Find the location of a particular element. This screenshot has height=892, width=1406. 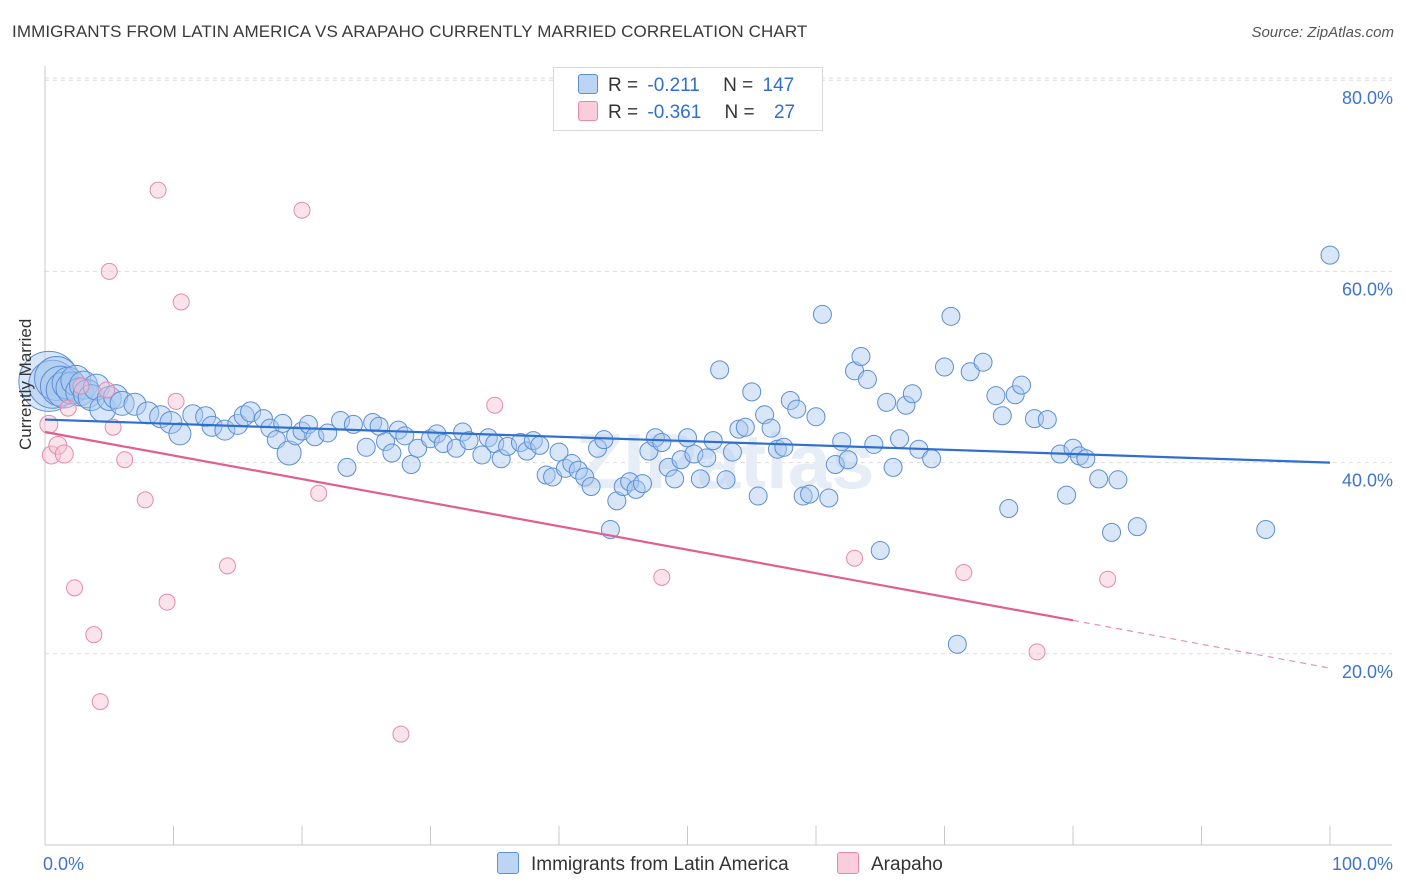

legend-n-label: N = is located at coordinates (738, 85).